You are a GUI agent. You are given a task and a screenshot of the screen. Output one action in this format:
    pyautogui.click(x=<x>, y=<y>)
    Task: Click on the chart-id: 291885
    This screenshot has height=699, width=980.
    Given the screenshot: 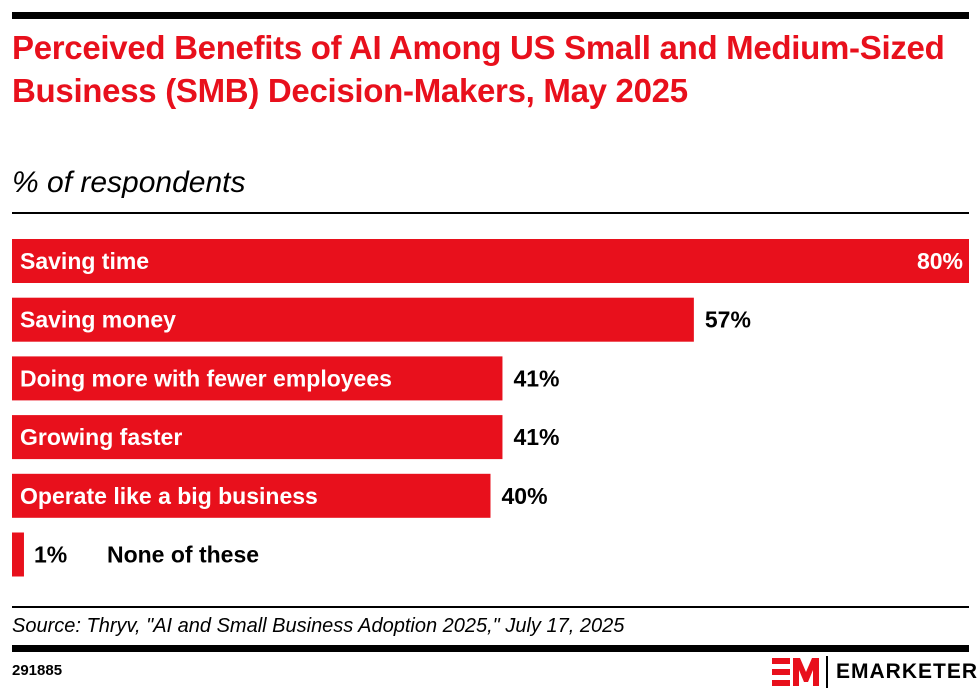 What is the action you would take?
    pyautogui.click(x=37, y=670)
    